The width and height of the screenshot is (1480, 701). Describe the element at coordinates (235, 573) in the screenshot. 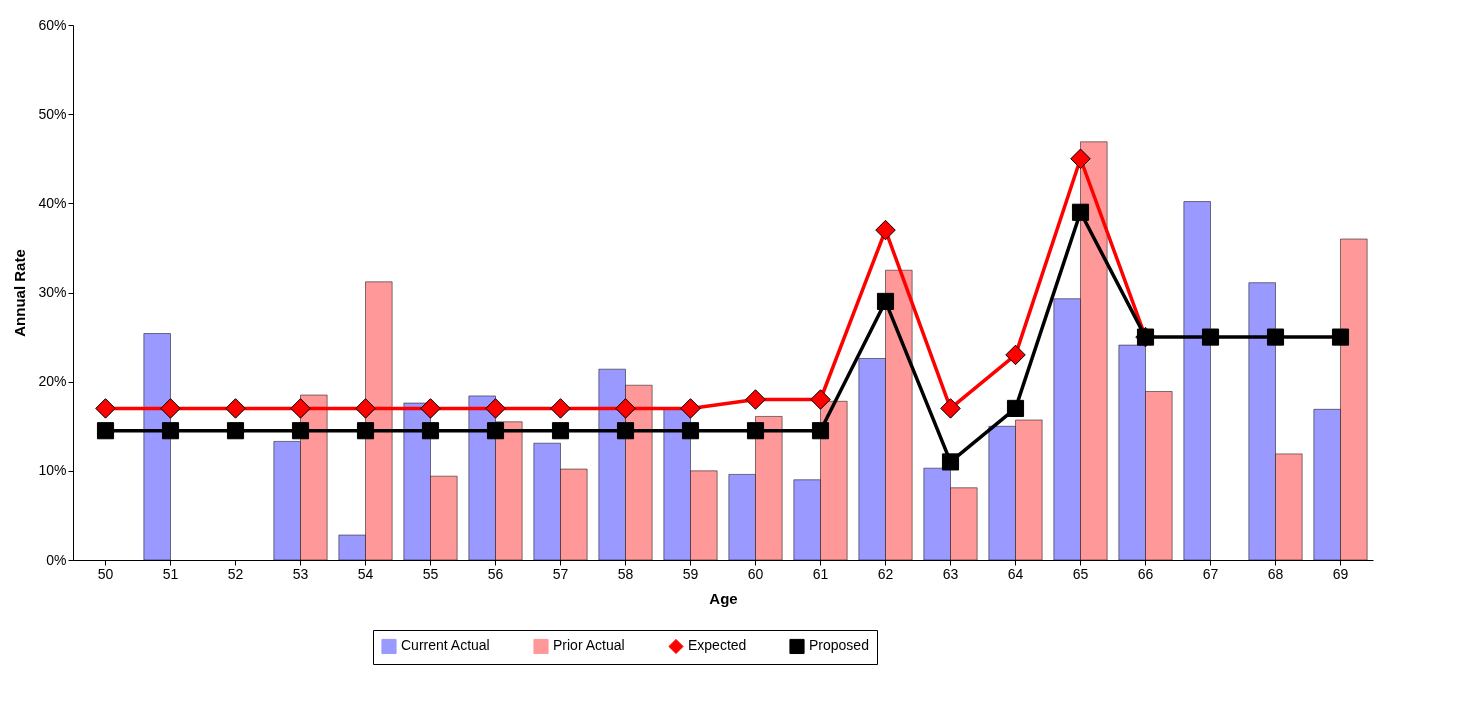

I see `x-tick-label: 52` at that location.